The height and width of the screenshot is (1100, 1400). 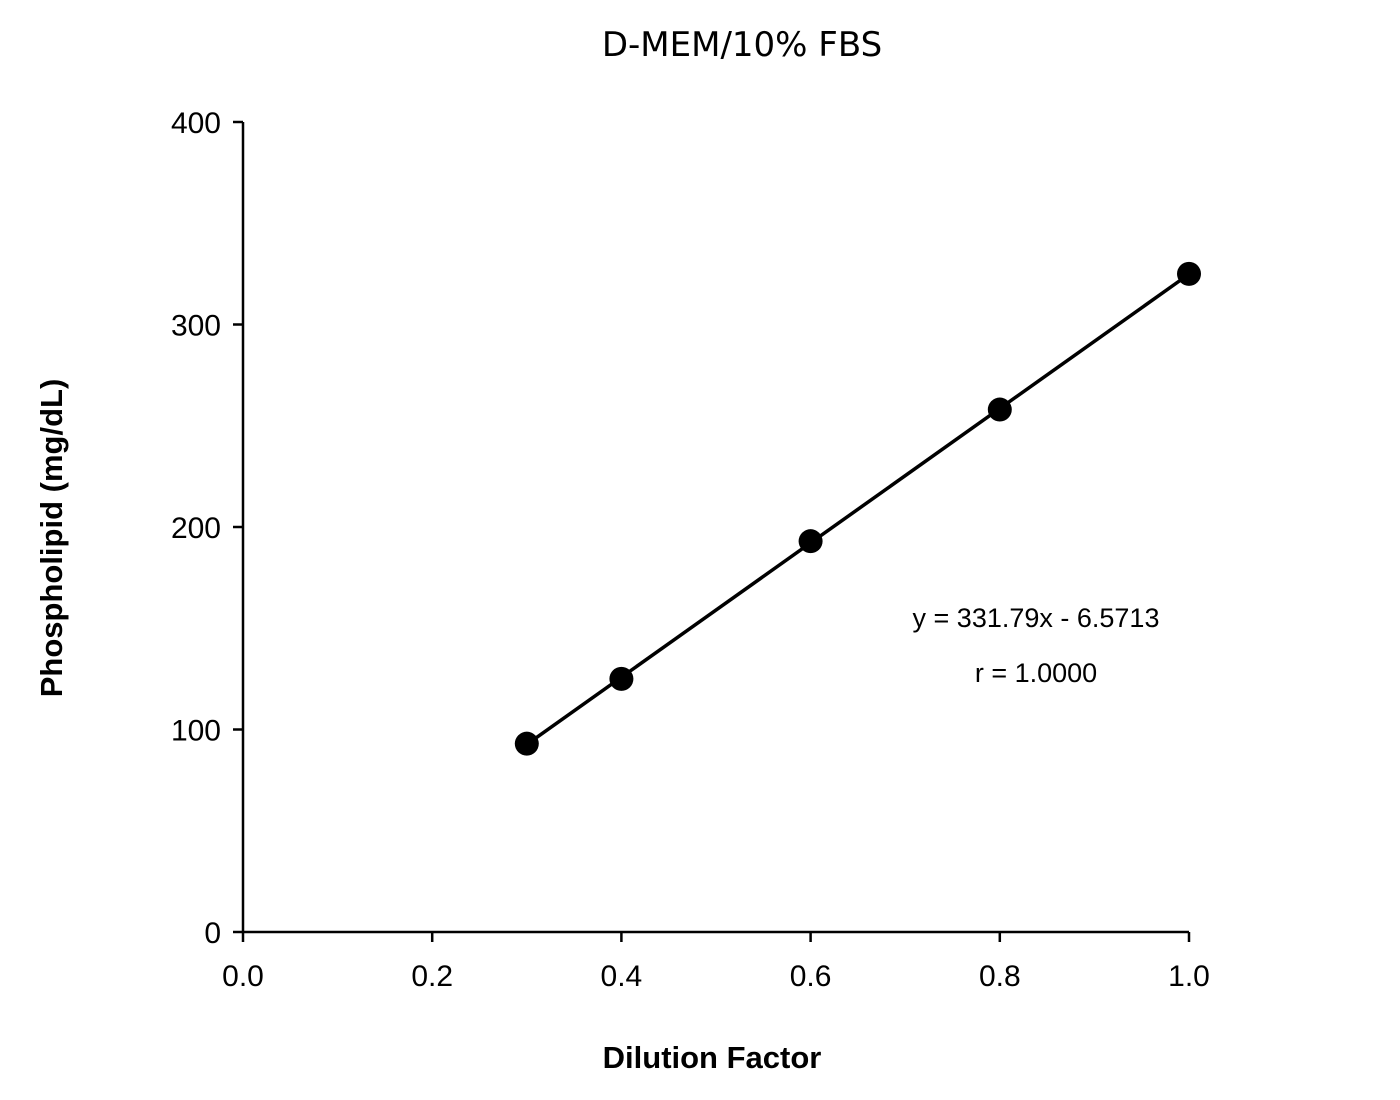 I want to click on y-tick-label: 100, so click(x=196, y=731).